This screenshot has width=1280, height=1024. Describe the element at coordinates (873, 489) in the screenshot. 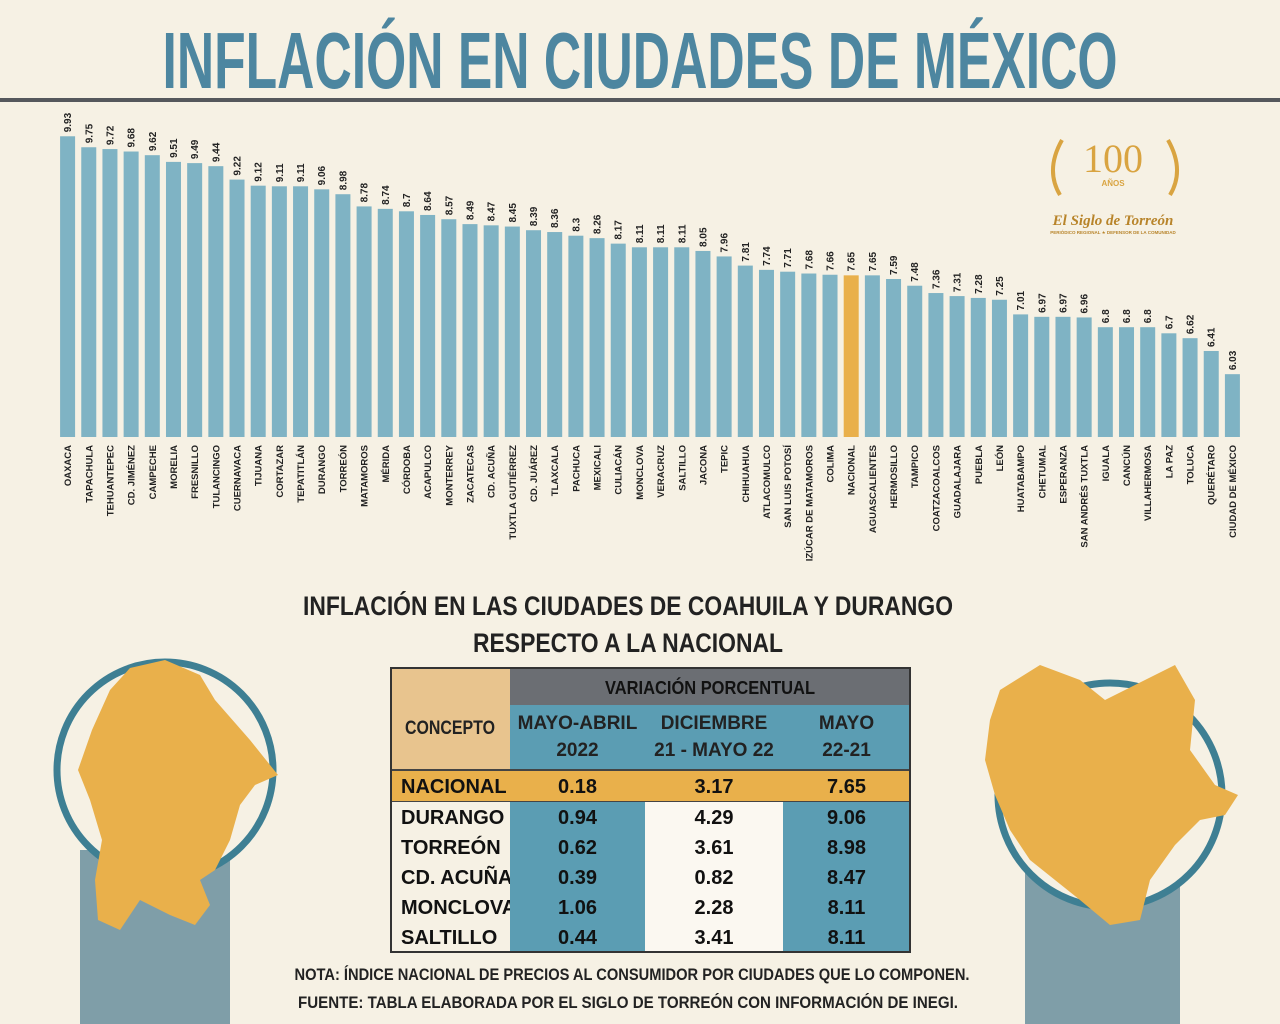

I see `x-tick-label: AGUASCALIENTES` at that location.